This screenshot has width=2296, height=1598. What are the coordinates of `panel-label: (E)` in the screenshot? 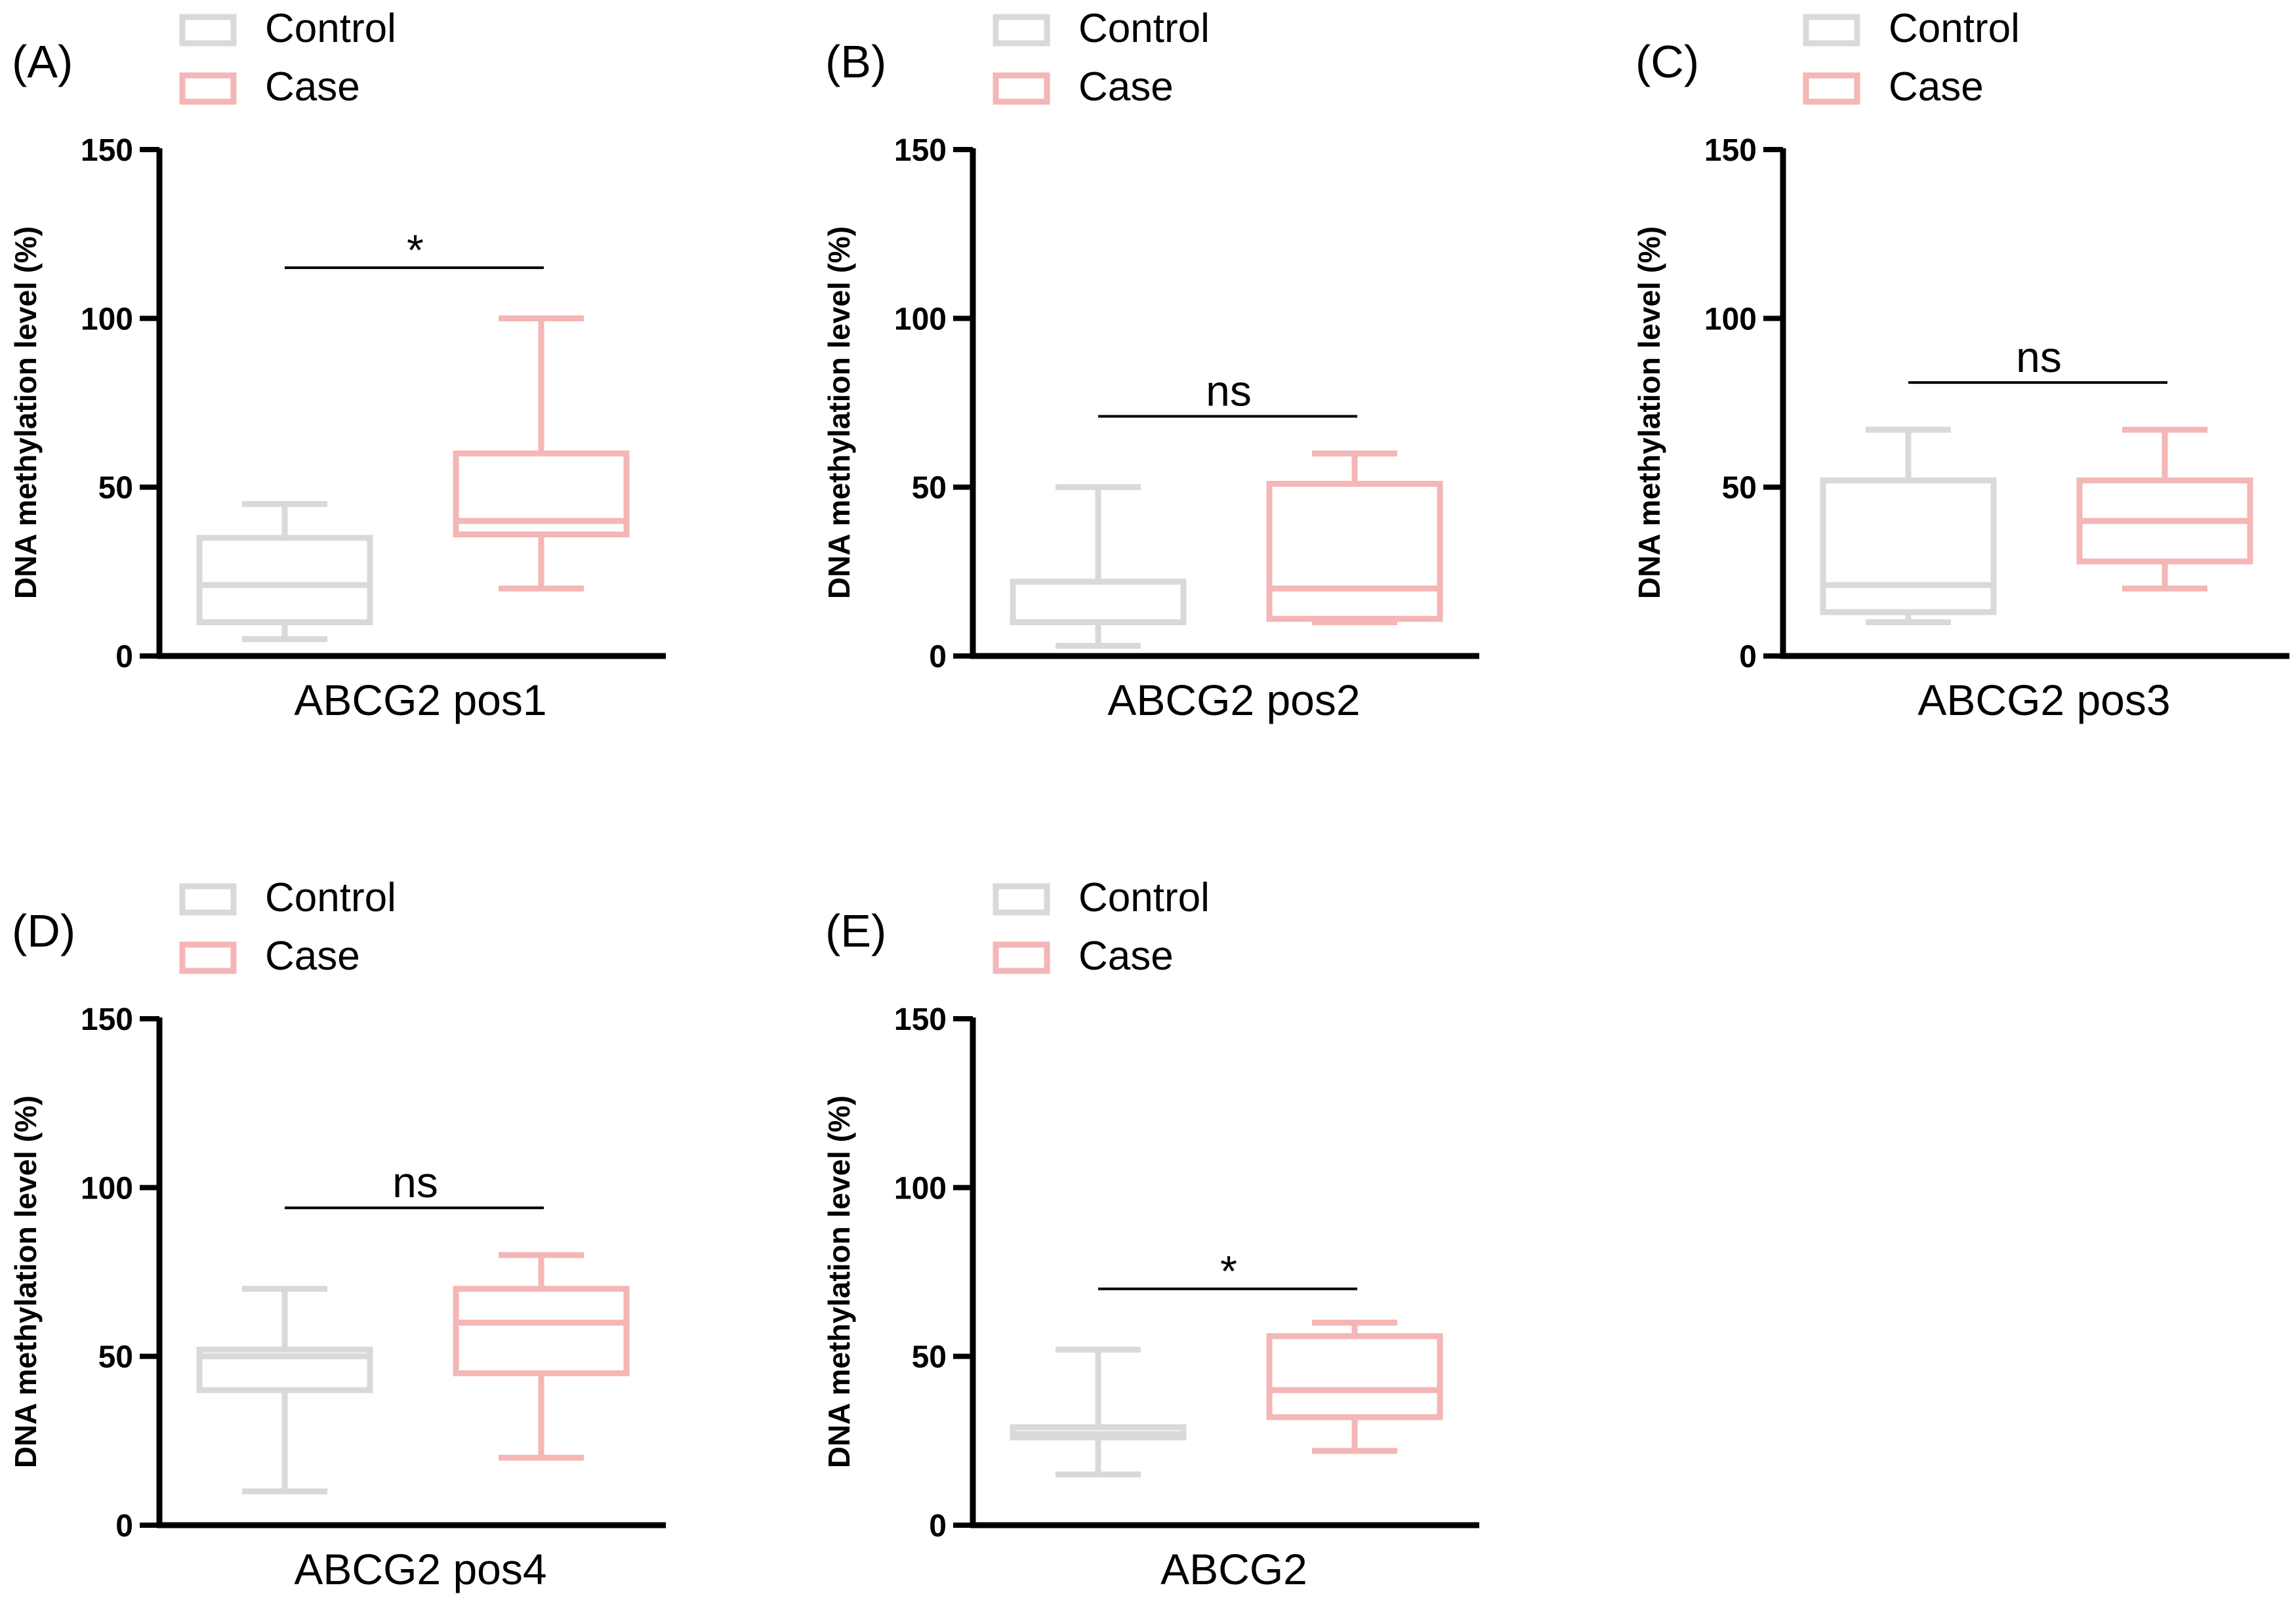 It's located at (856, 930).